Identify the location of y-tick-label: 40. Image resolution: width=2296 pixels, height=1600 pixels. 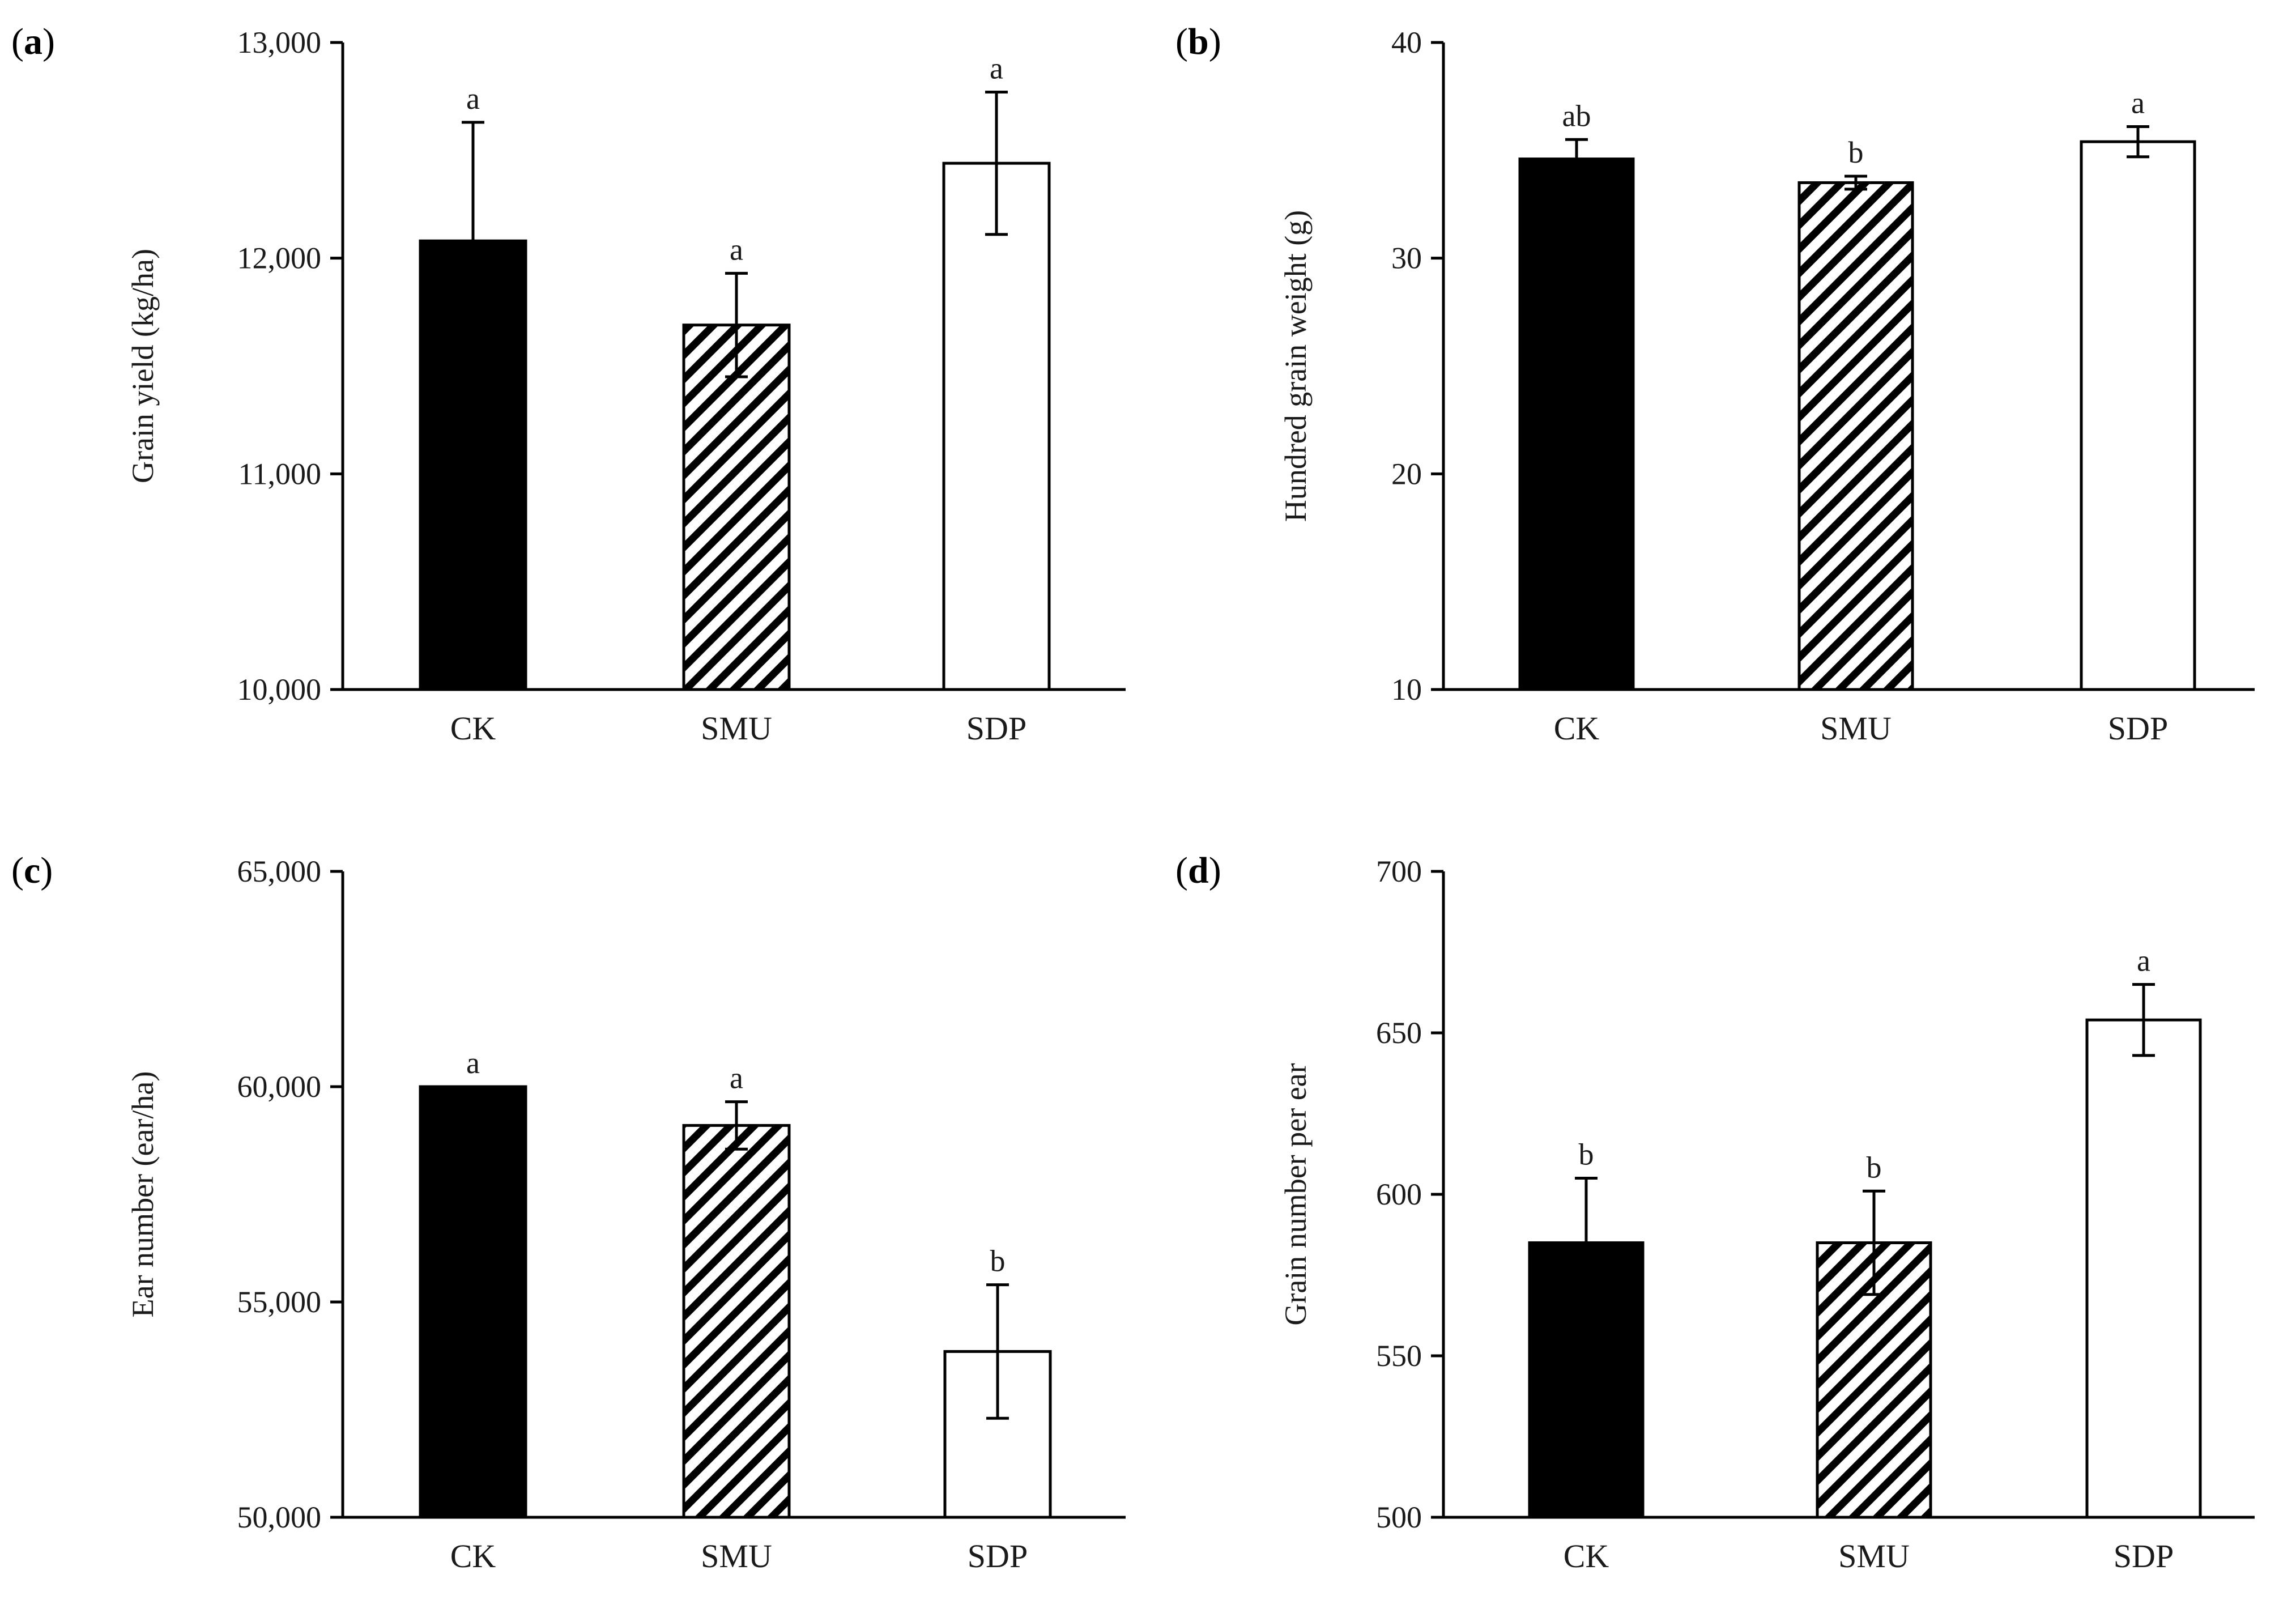
(1406, 42).